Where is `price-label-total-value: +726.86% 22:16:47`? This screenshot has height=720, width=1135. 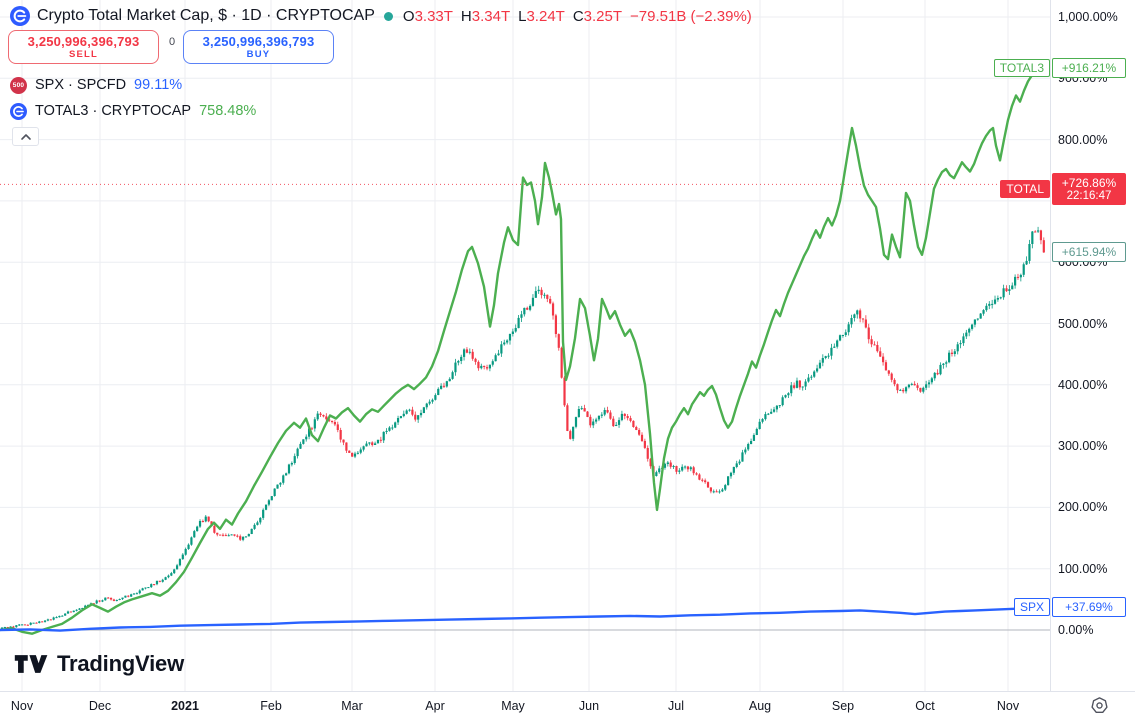
price-label-total-value: +726.86% 22:16:47 is located at coordinates (1089, 189).